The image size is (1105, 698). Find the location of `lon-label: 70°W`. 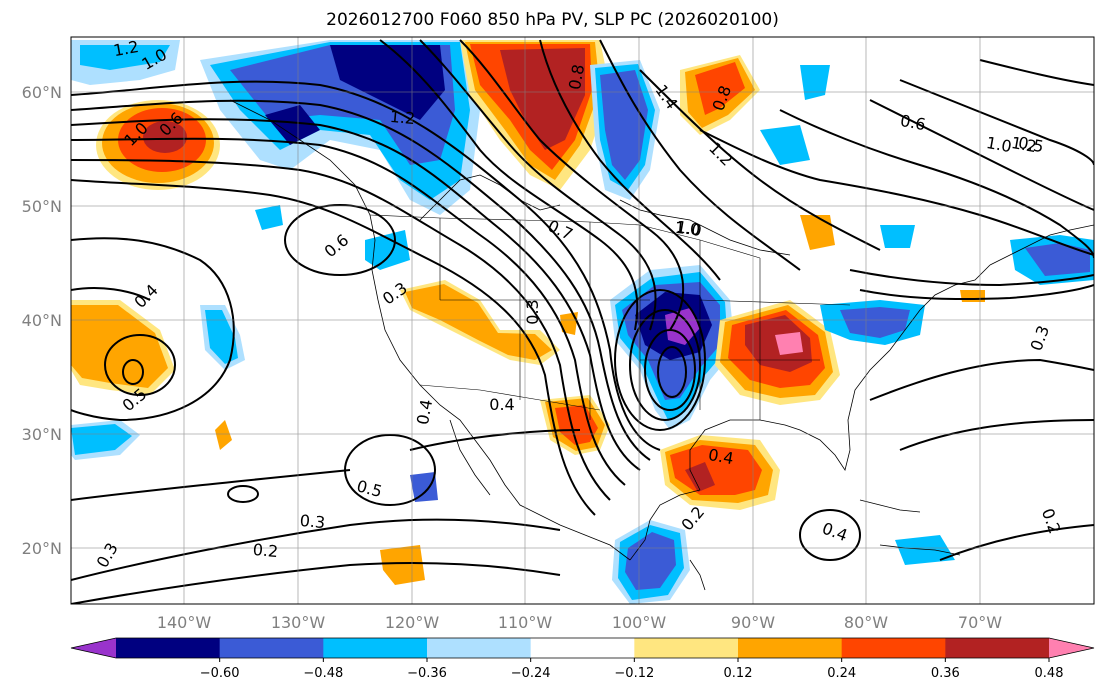

lon-label: 70°W is located at coordinates (980, 622).